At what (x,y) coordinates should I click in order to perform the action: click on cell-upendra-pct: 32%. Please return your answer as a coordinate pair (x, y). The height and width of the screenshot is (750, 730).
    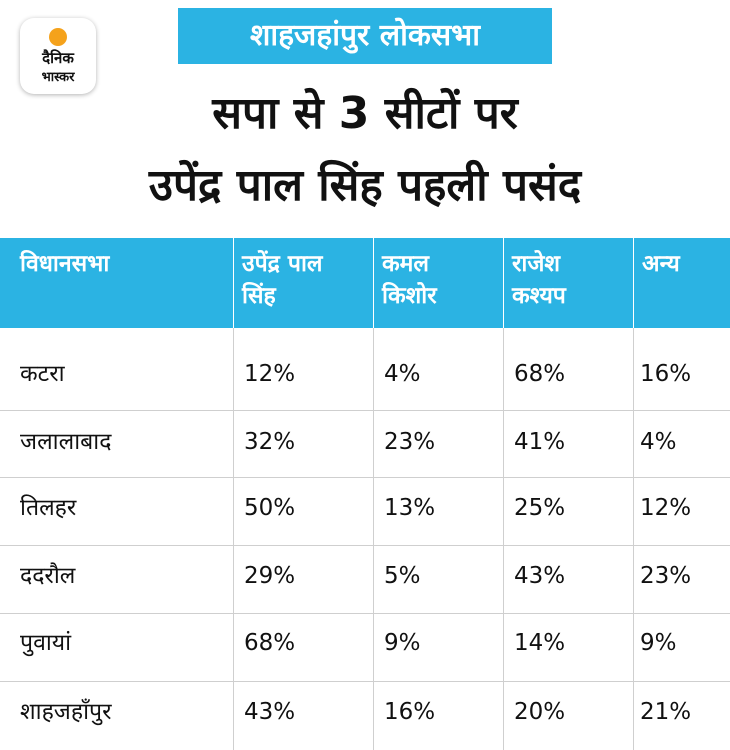
    Looking at the image, I should click on (270, 442).